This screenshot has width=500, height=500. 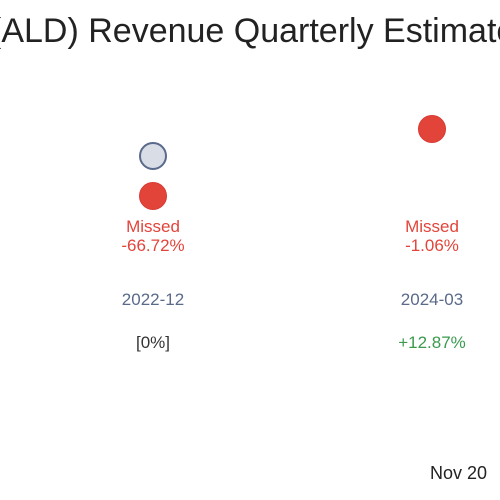 What do you see at coordinates (153, 299) in the screenshot?
I see `period-label-2022-12: 2022-12` at bounding box center [153, 299].